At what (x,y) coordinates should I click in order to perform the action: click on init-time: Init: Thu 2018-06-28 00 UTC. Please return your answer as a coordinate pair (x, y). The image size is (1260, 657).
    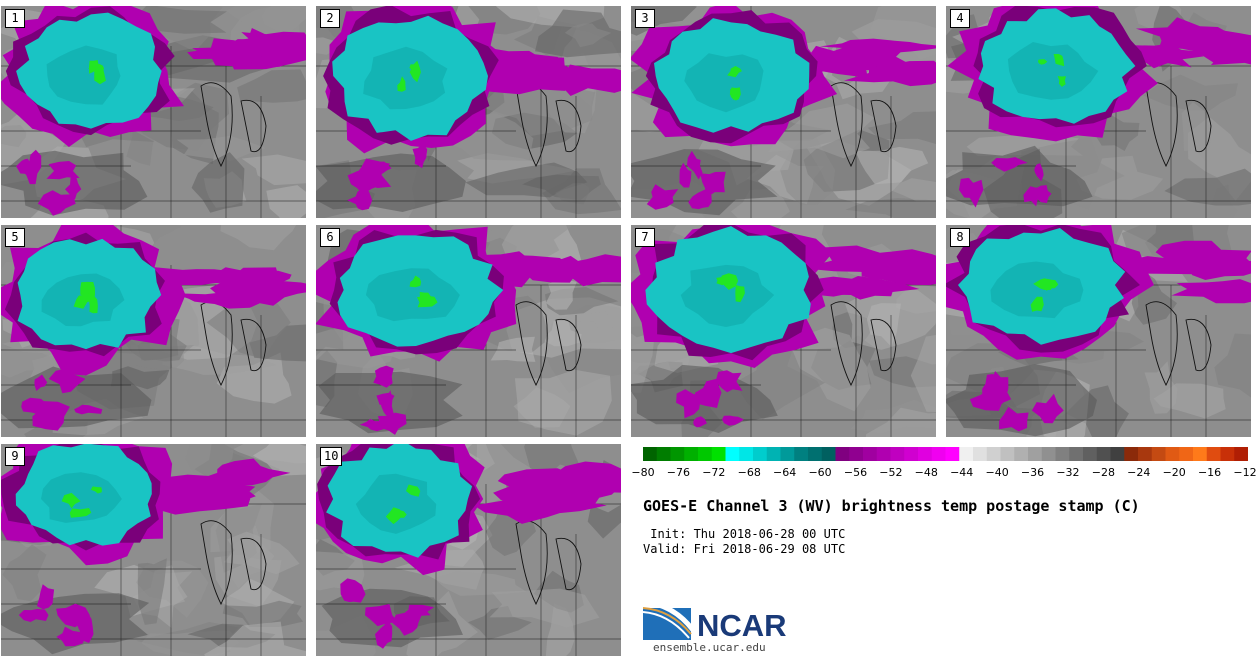
    Looking at the image, I should click on (744, 534).